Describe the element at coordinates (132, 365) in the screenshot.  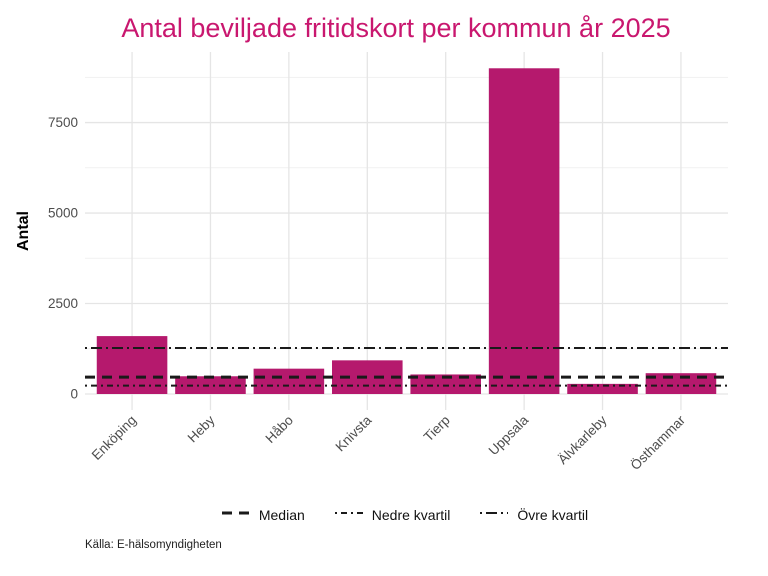
I see `bar-enkoping` at that location.